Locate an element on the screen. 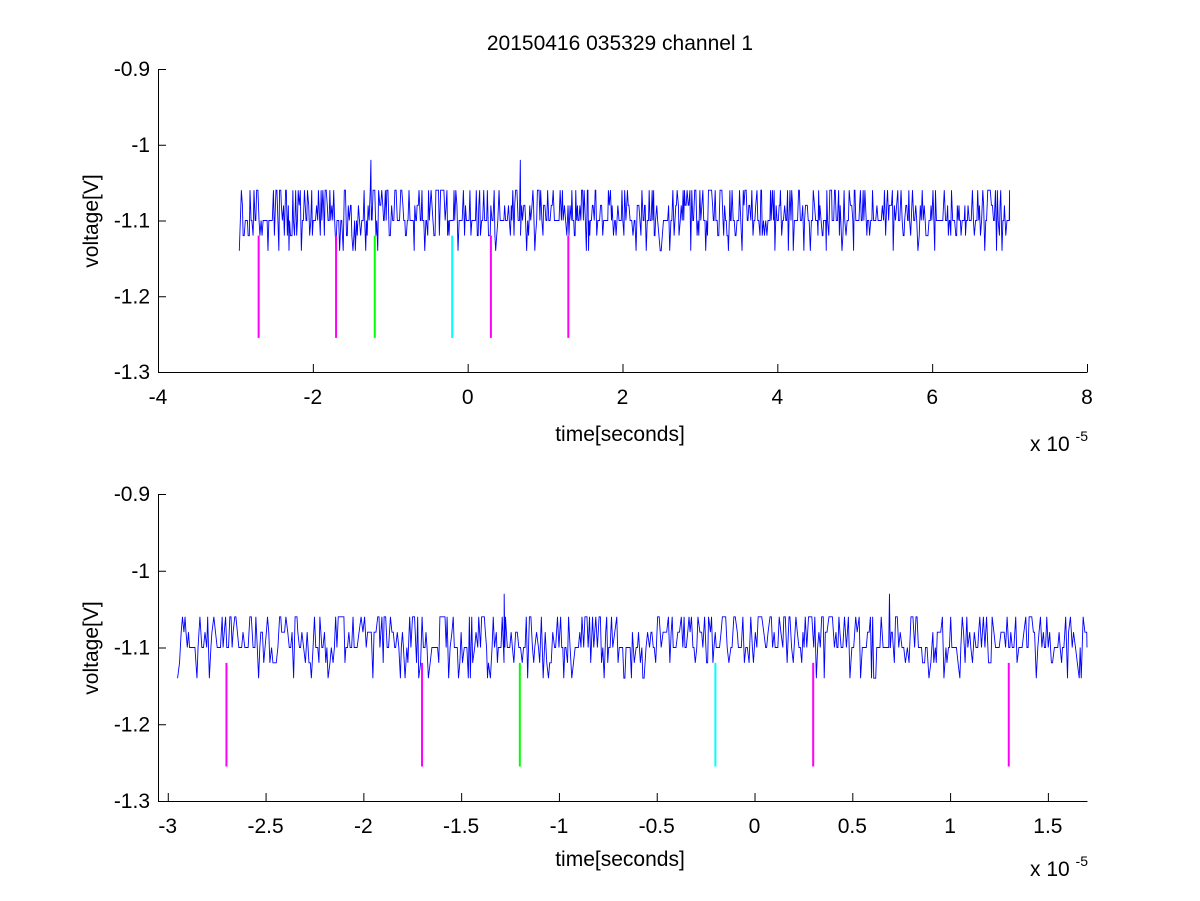 The height and width of the screenshot is (901, 1200). bottom-plot-x-tick-label: -2 is located at coordinates (363, 826).